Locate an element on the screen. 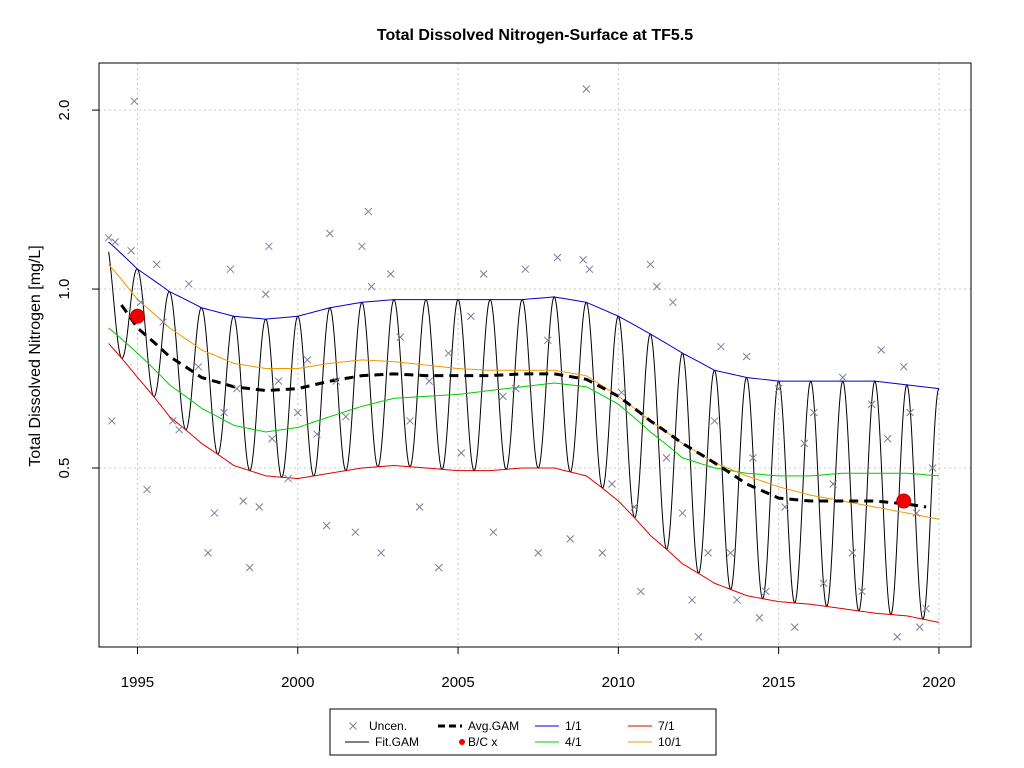 The height and width of the screenshot is (768, 1024). legend-item: Uncen. is located at coordinates (378, 726).